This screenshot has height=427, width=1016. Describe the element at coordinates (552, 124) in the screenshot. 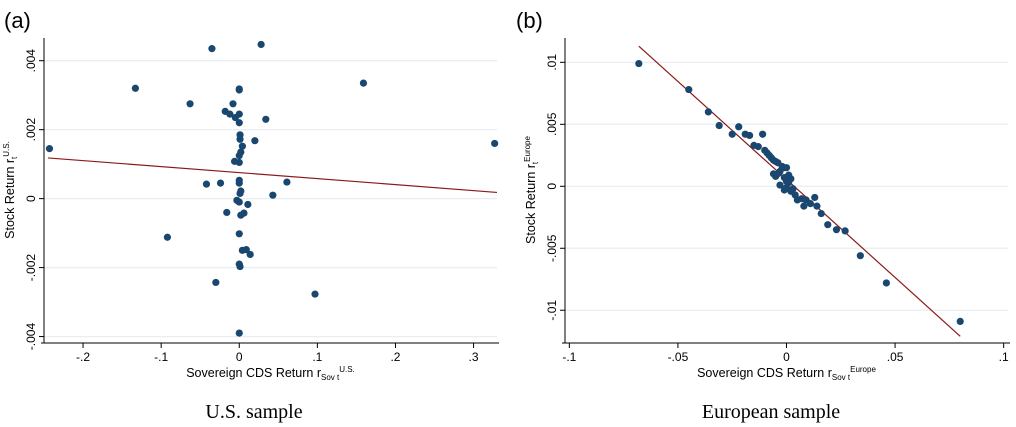

I see `y-tick-label: .005` at that location.